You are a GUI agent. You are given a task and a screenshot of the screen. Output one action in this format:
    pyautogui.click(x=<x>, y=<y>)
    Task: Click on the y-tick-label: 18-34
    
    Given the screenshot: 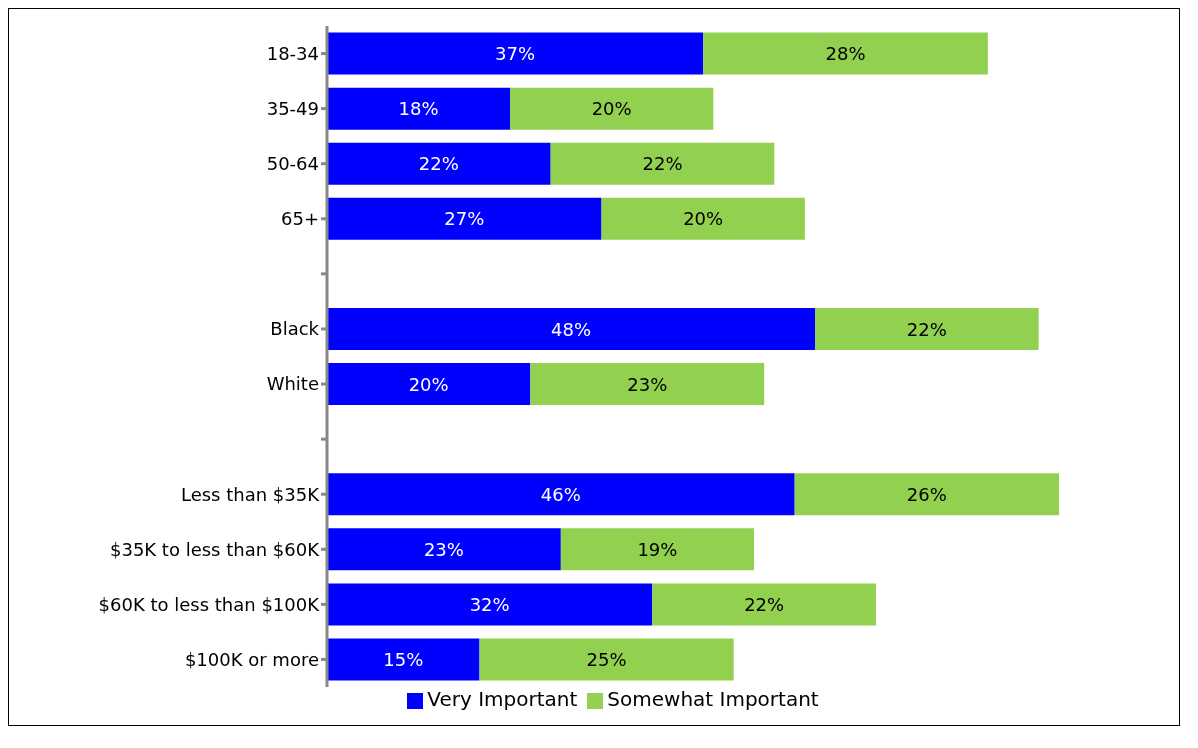 What is the action you would take?
    pyautogui.click(x=292, y=53)
    